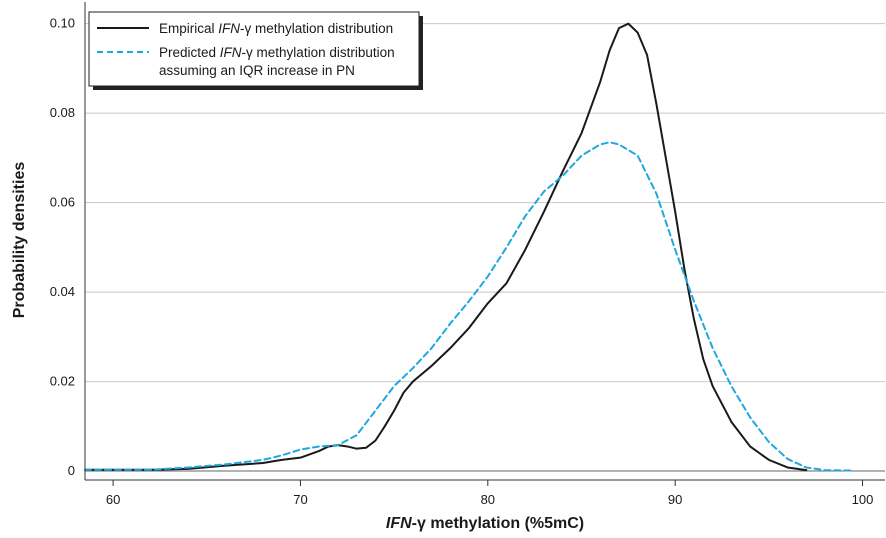  I want to click on legend-label-predicted-italic: IFN, so click(231, 52).